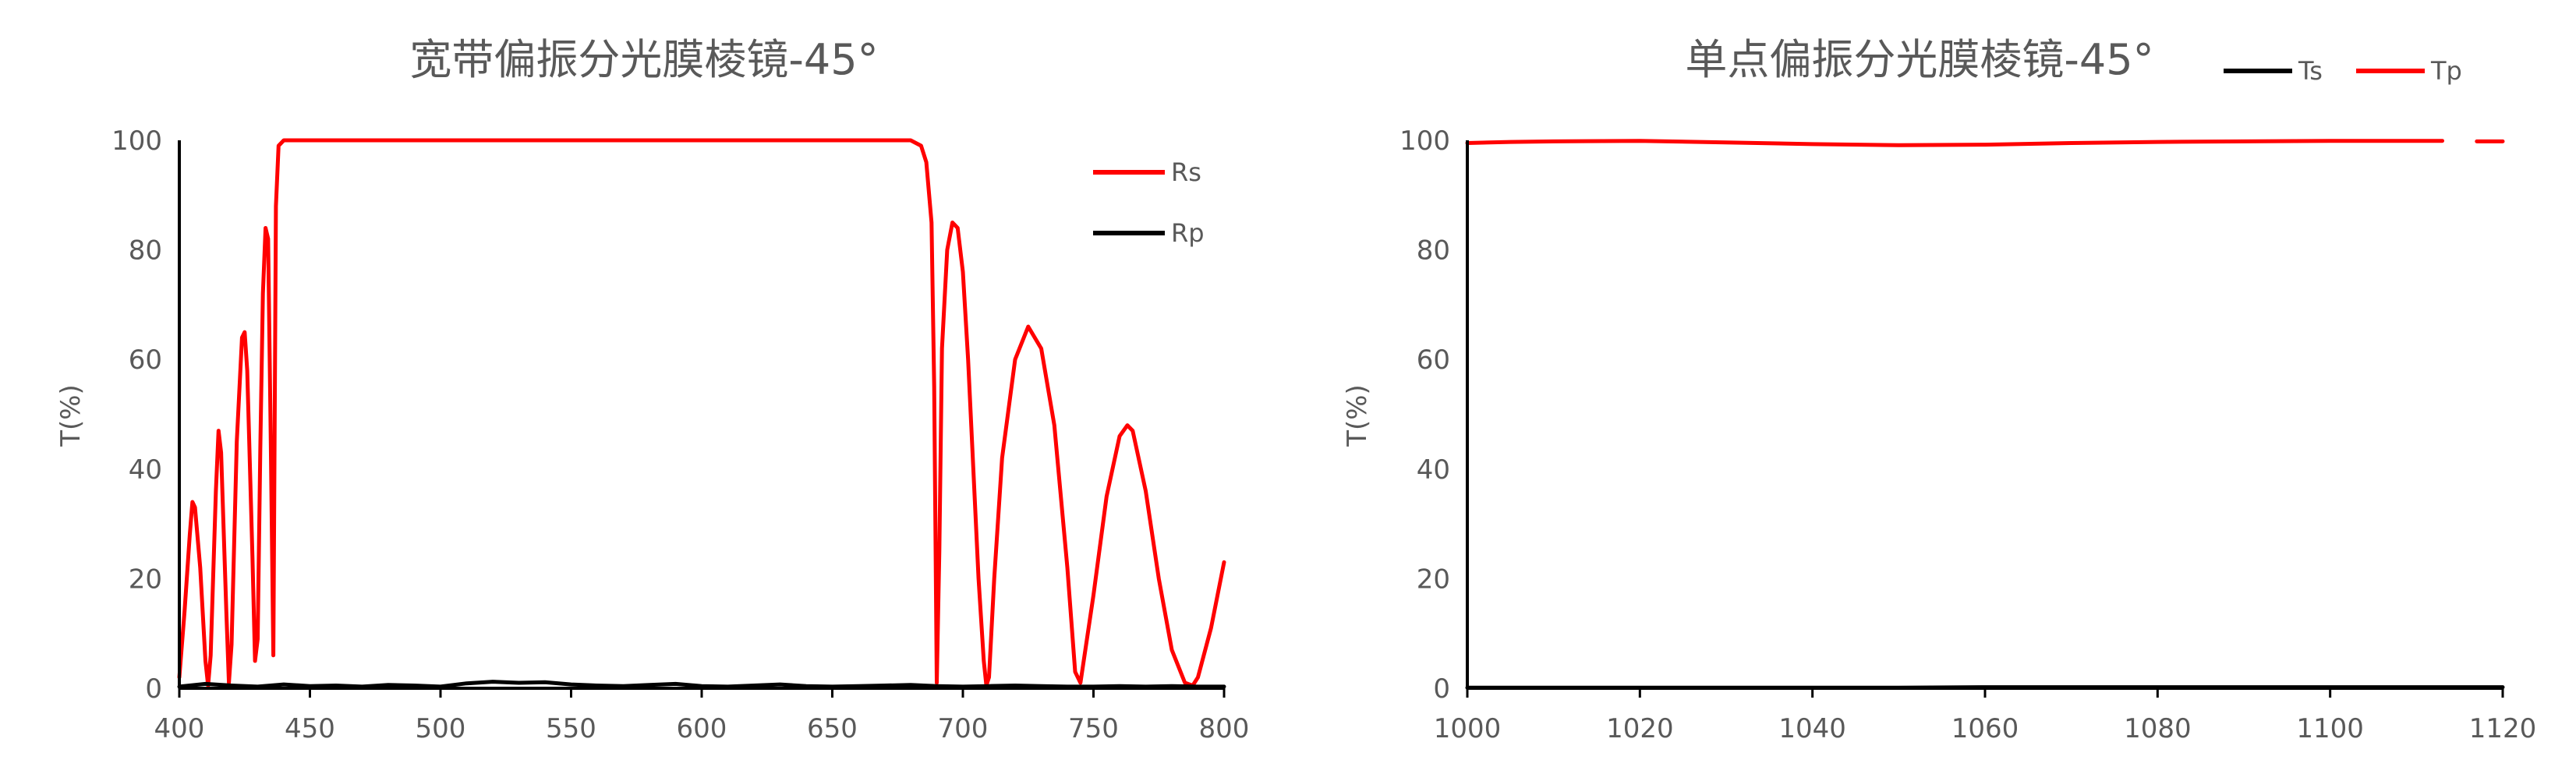 The height and width of the screenshot is (774, 2576). I want to click on chart-title: 宽带偏振分光膜棱镜-45°, so click(643, 59).